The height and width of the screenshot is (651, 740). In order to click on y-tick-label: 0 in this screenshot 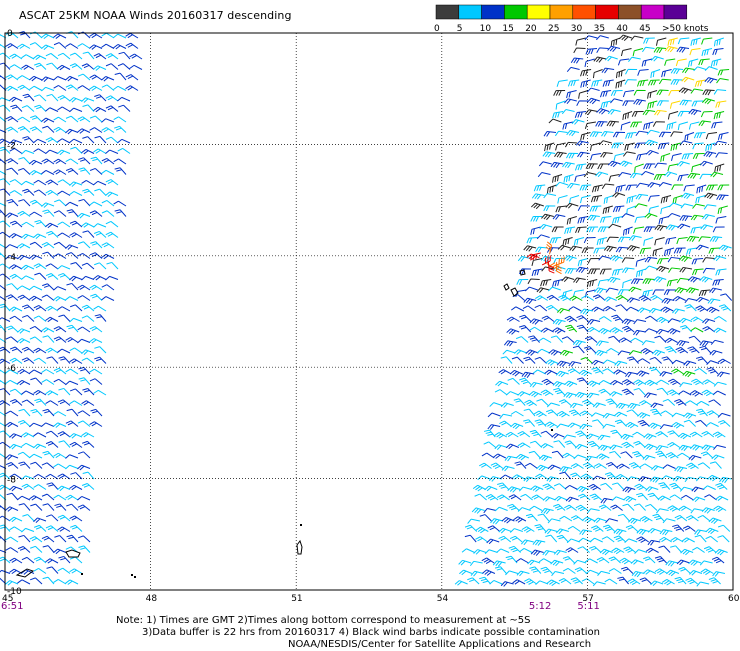, I will do `click(10, 34)`.